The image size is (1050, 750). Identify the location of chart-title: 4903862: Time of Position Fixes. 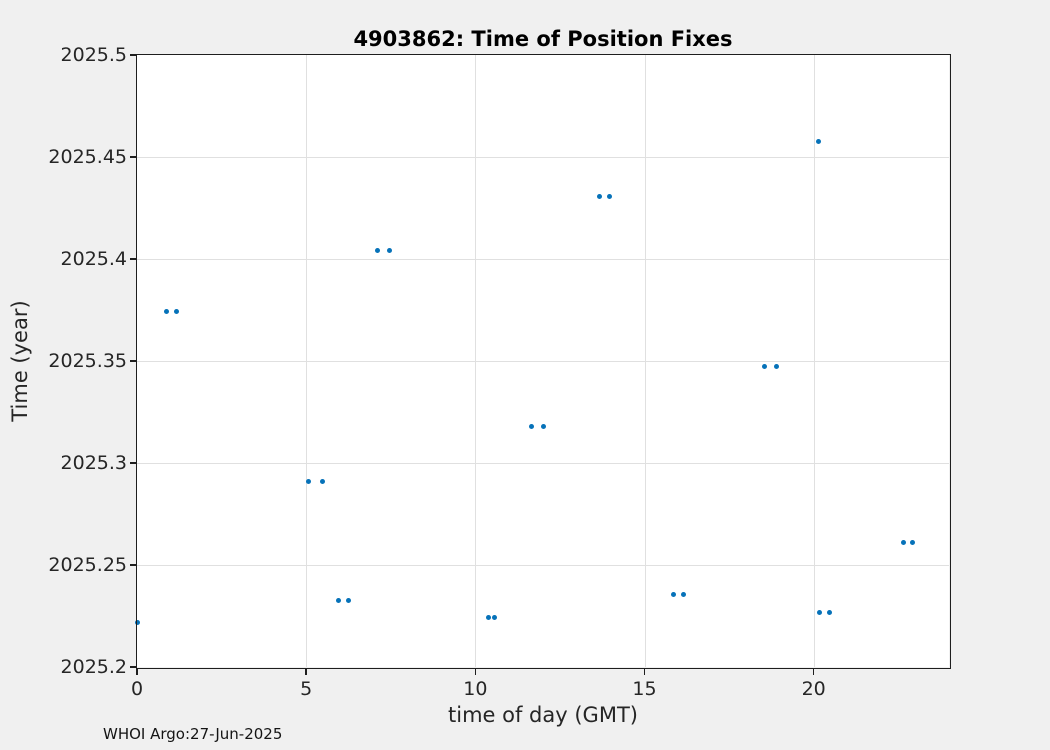
(543, 39).